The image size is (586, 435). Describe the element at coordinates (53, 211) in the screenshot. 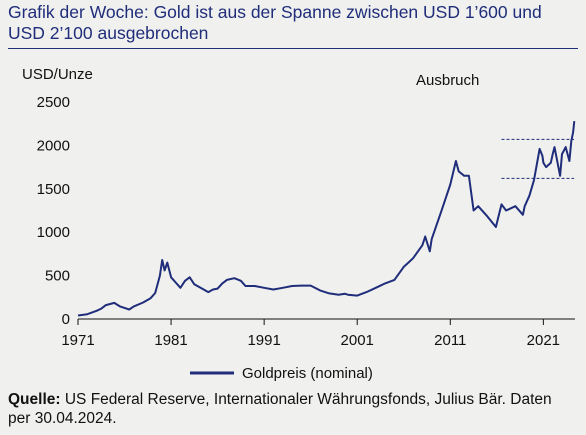

I see `y-axis-ticks: 0 500 1000 1500 2000 2500` at that location.